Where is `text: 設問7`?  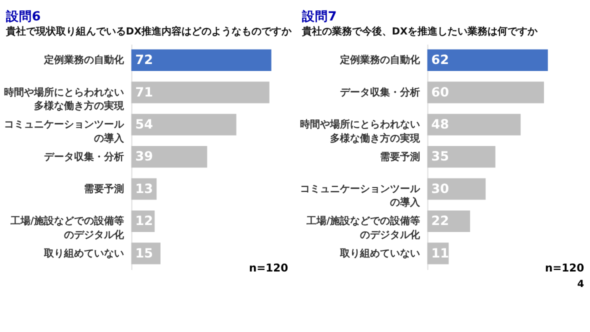 text: 設問7 is located at coordinates (318, 16).